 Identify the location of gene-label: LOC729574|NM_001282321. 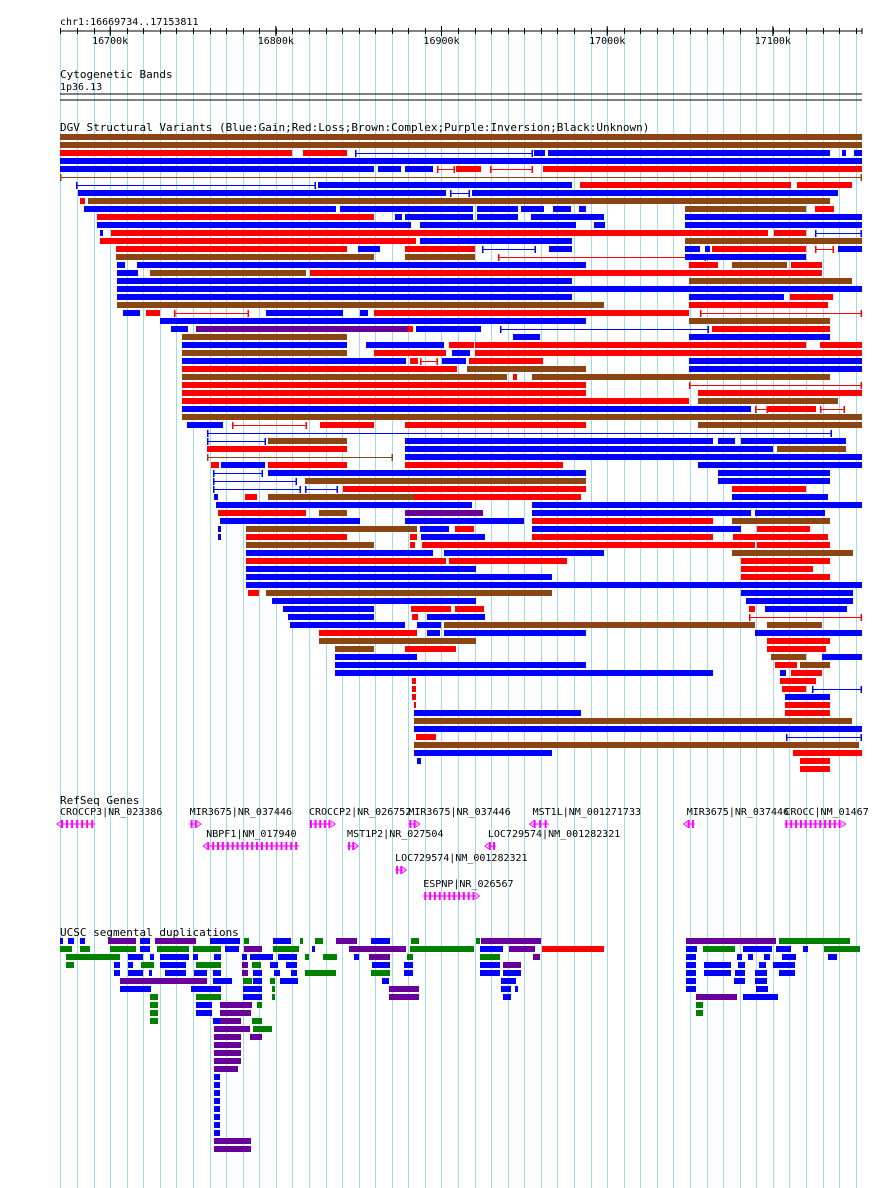
(554, 834).